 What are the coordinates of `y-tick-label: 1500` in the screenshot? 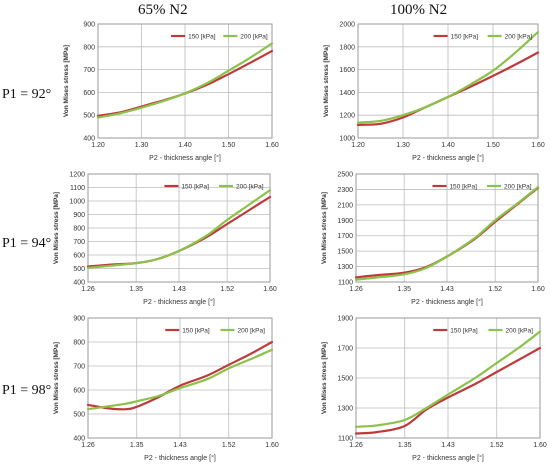 It's located at (345, 379).